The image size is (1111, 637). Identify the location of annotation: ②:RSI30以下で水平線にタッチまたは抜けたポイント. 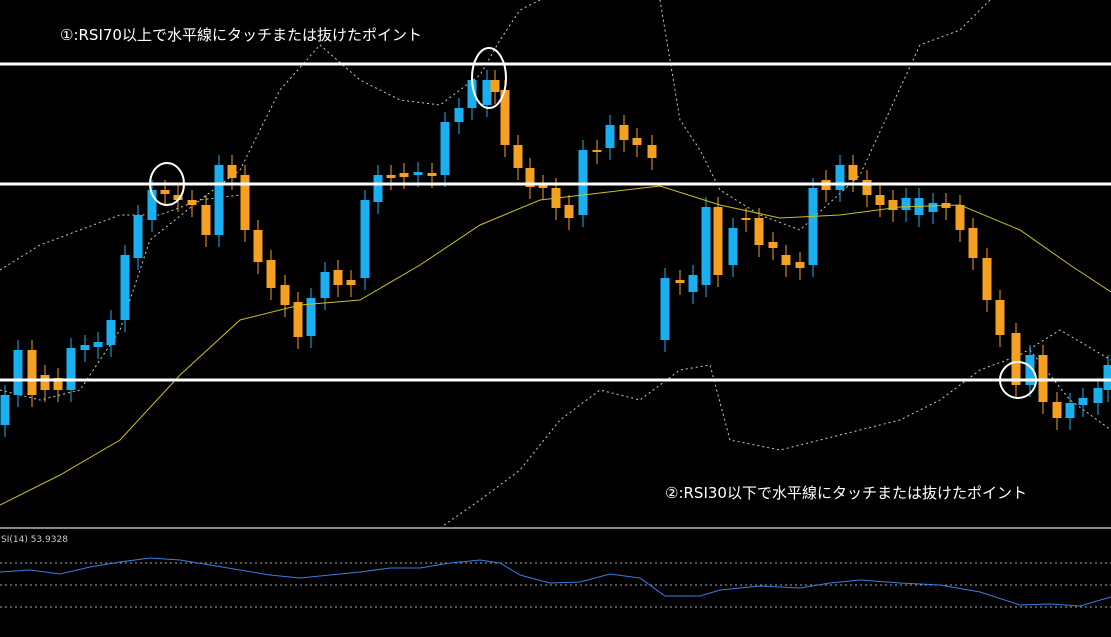
(846, 493).